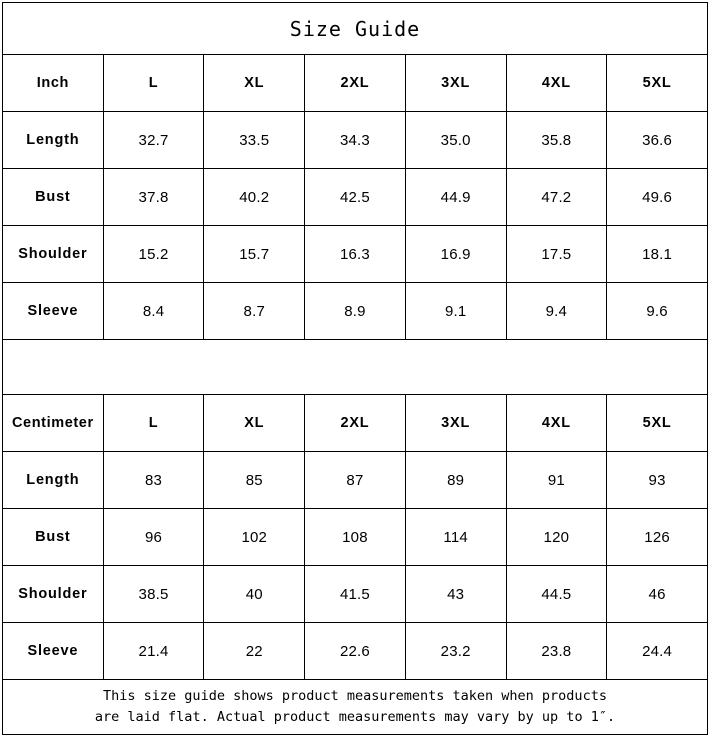 The image size is (709, 735). I want to click on inch-row-length: Length 32.7 33.5 34.3 35.0 35.8 36.6, so click(355, 140).